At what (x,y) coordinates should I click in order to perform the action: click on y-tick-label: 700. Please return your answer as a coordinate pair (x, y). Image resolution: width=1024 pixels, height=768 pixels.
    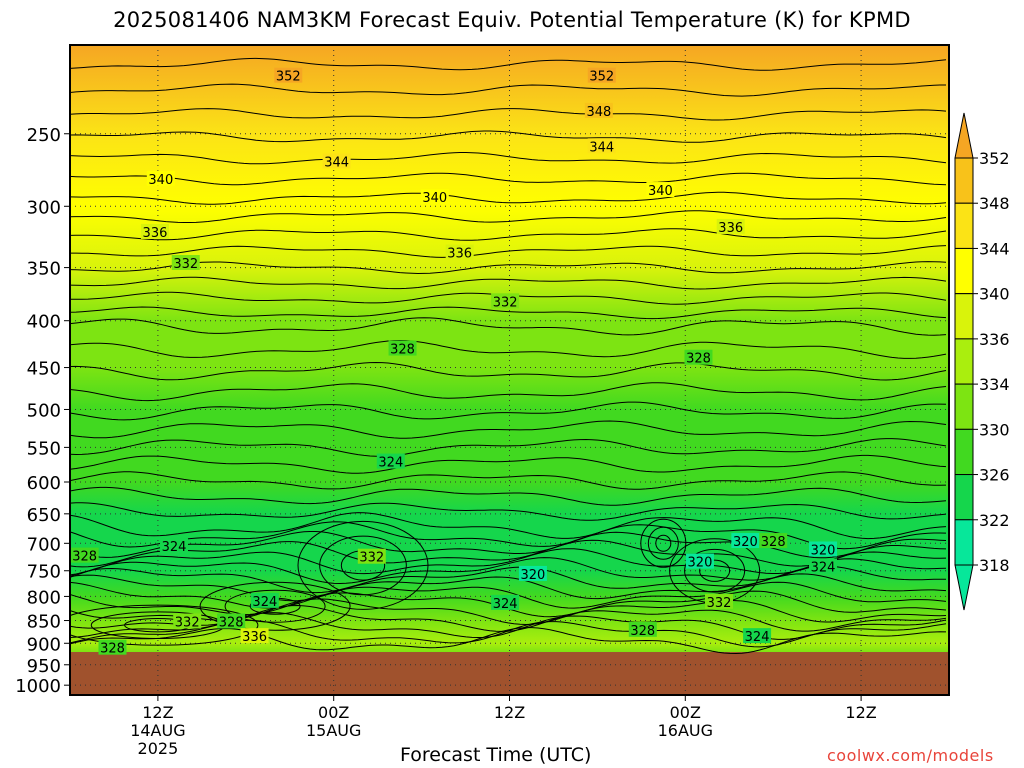
    Looking at the image, I should click on (44, 544).